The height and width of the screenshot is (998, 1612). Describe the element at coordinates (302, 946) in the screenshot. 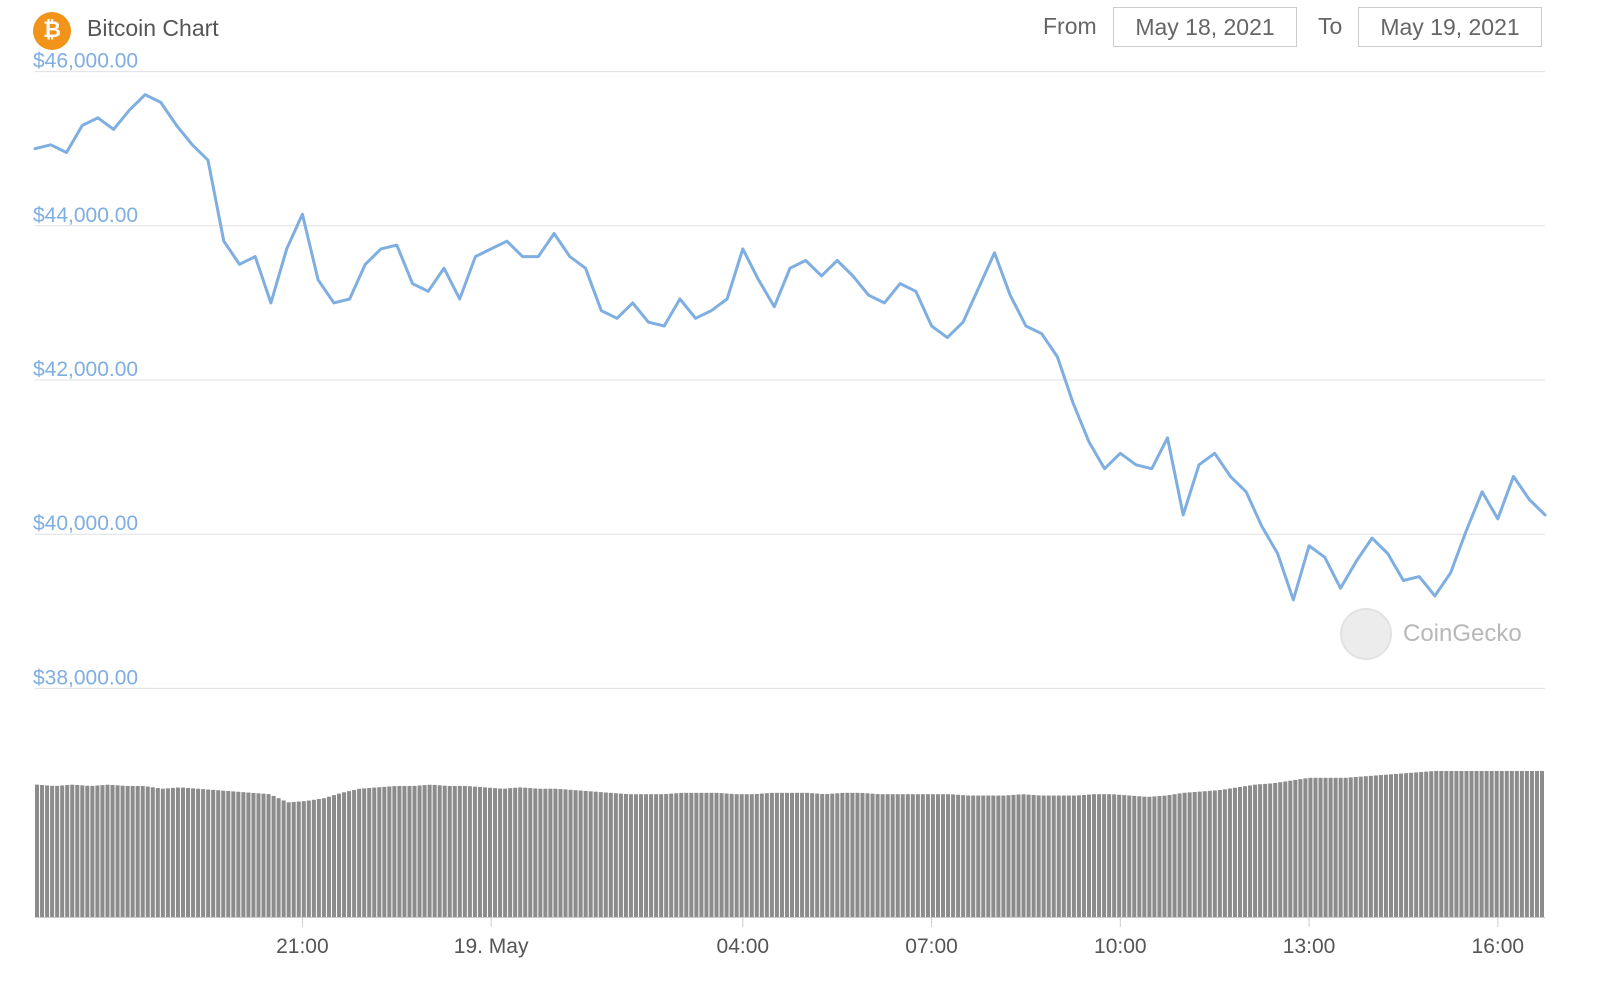

I see `x-tick-label: 21:00` at that location.